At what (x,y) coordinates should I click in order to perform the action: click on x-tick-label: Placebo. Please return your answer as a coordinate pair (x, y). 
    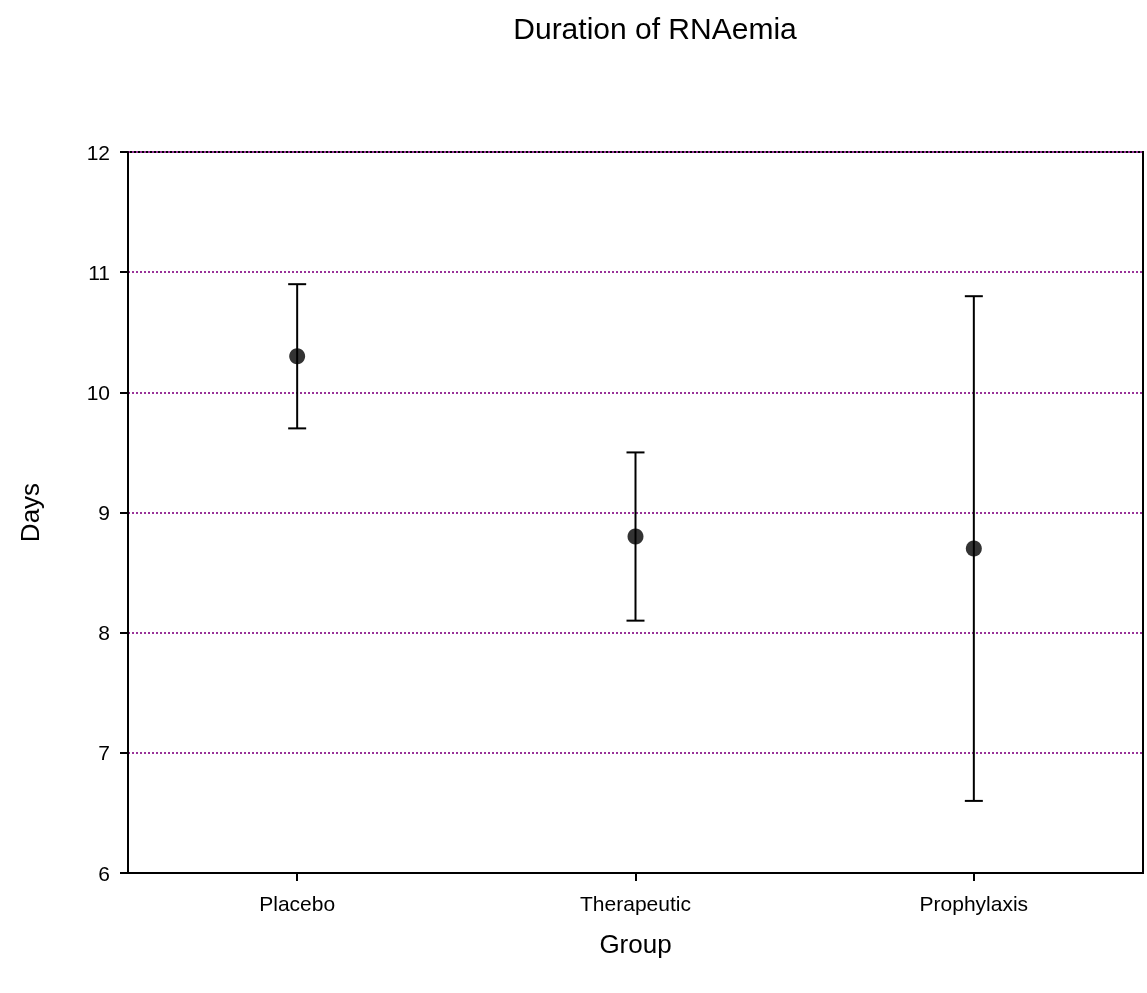
    Looking at the image, I should click on (297, 903).